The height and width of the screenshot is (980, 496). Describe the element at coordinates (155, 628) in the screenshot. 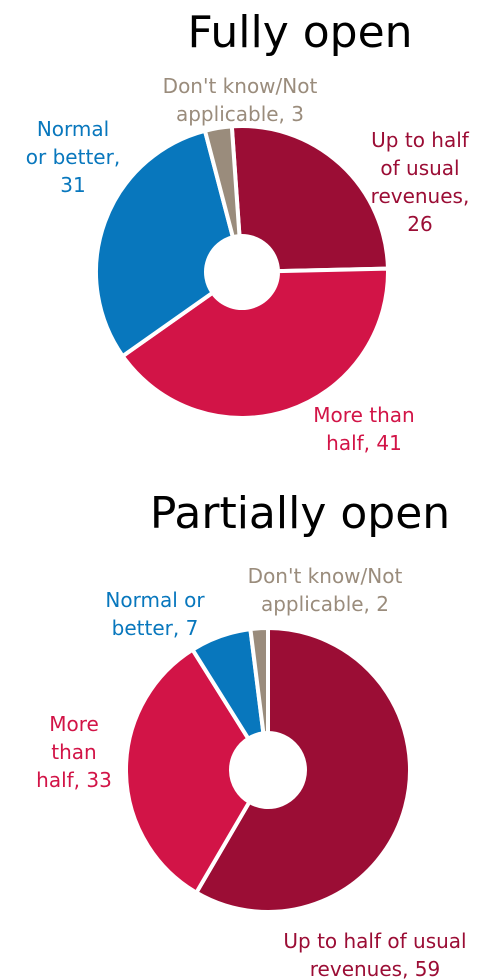

I see `label-line: better, 7` at that location.